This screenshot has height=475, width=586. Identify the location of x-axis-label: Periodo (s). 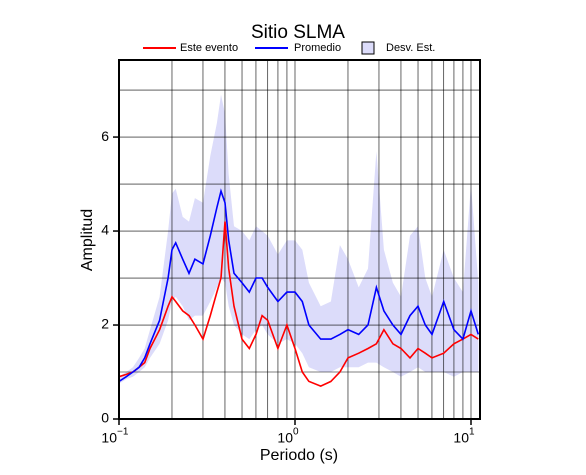
(299, 455).